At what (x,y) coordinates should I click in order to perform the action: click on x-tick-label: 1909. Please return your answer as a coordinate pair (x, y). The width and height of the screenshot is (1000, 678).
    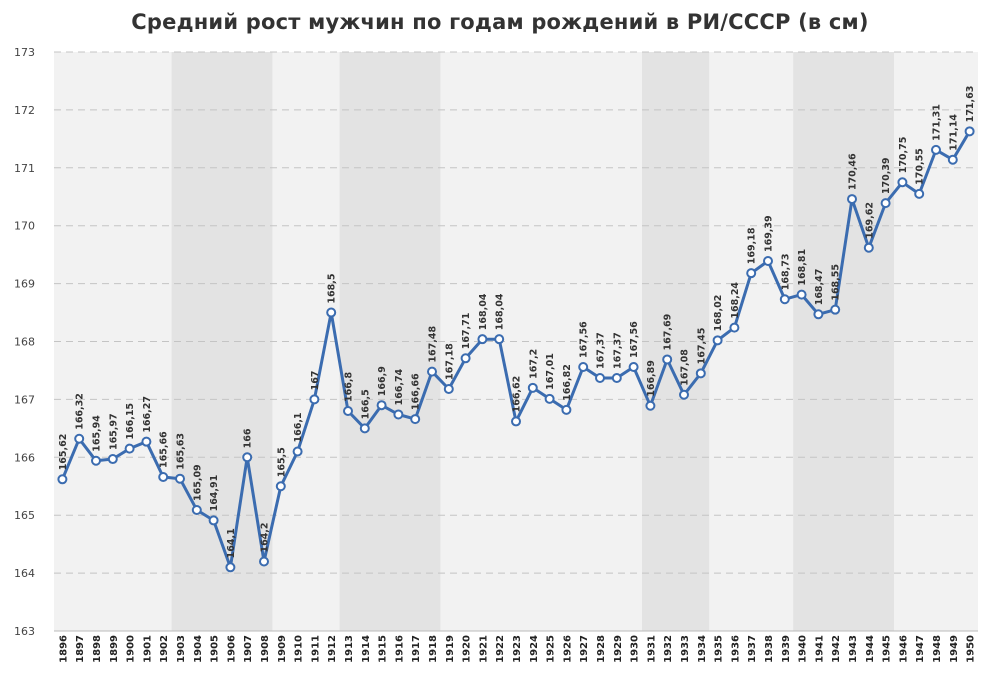
    Looking at the image, I should click on (282, 649).